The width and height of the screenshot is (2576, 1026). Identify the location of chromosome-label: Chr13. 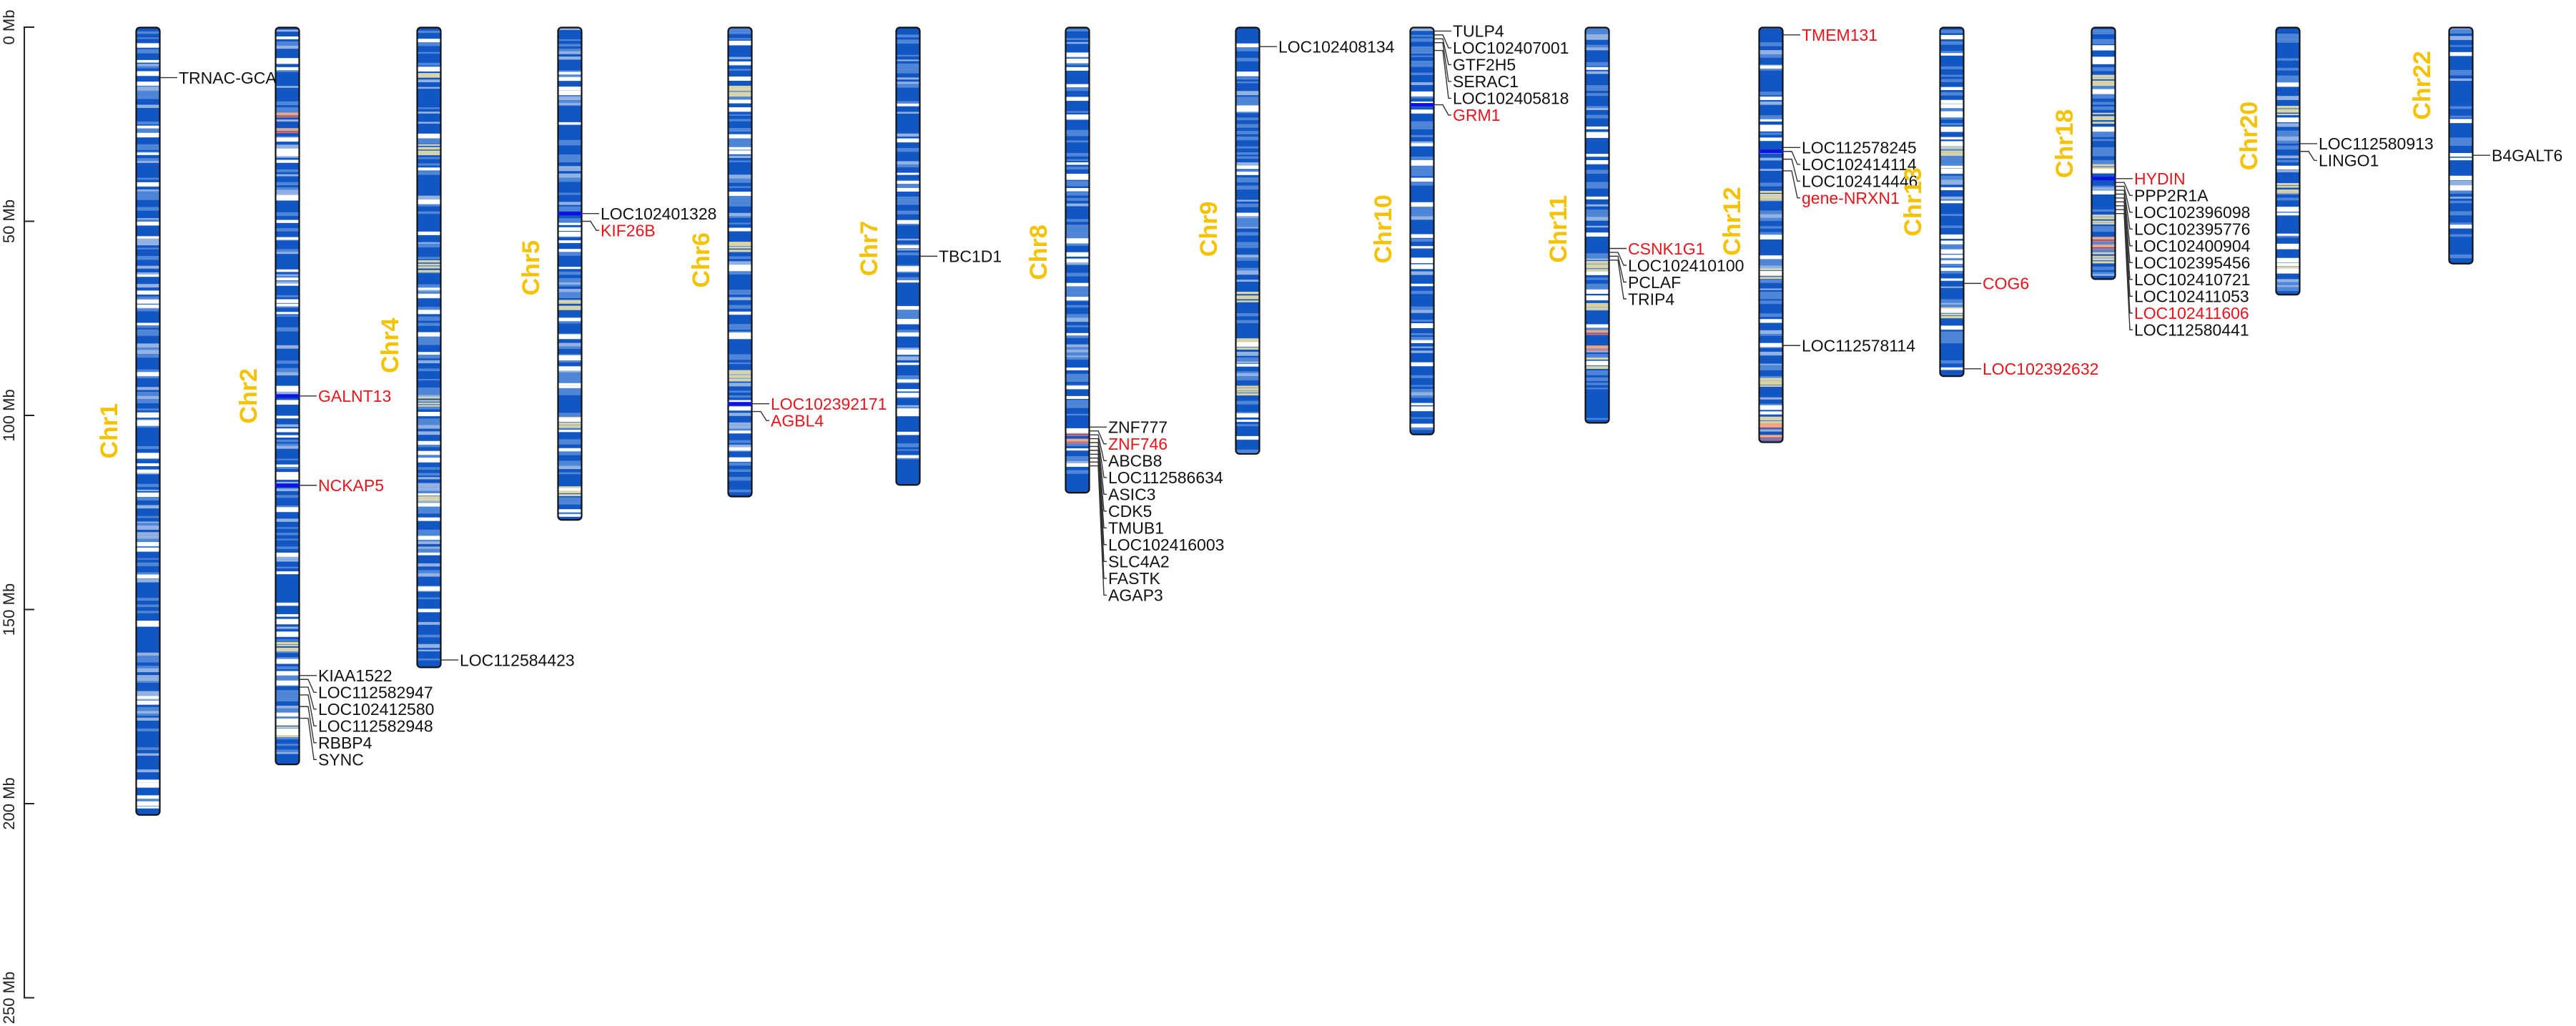
(1913, 201).